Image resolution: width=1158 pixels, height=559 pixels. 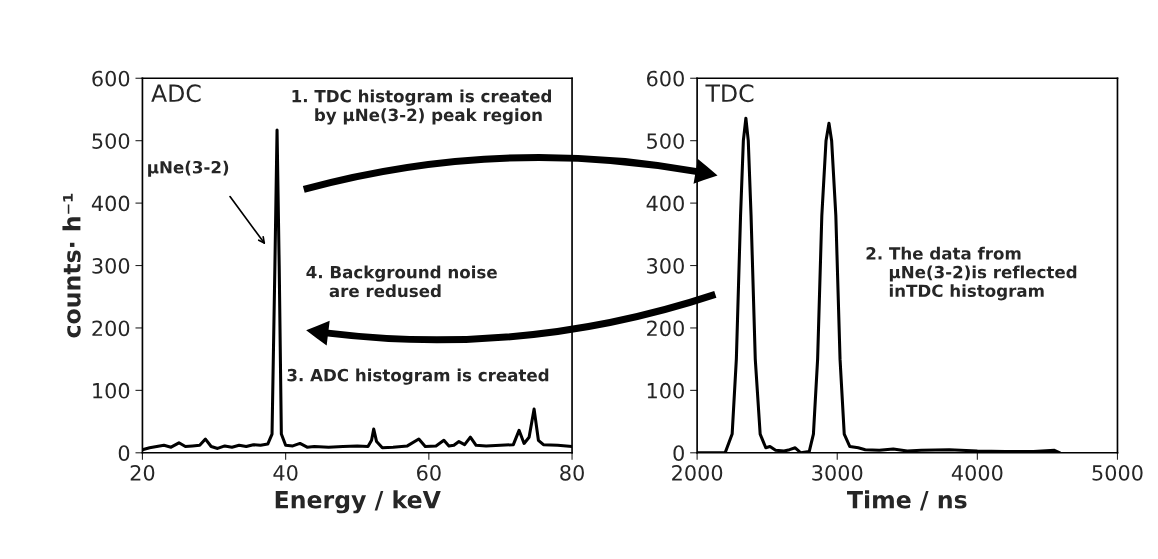 What do you see at coordinates (142, 472) in the screenshot?
I see `x-tick-label: 20` at bounding box center [142, 472].